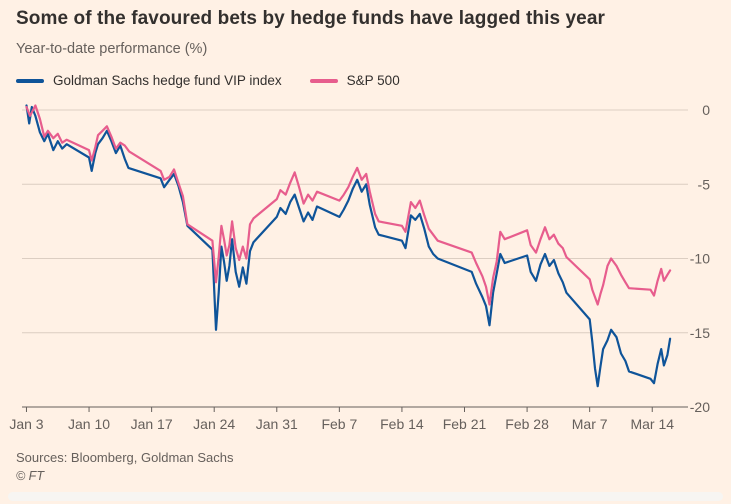 The image size is (731, 504). Describe the element at coordinates (465, 424) in the screenshot. I see `x-tick-label: Feb 21` at that location.